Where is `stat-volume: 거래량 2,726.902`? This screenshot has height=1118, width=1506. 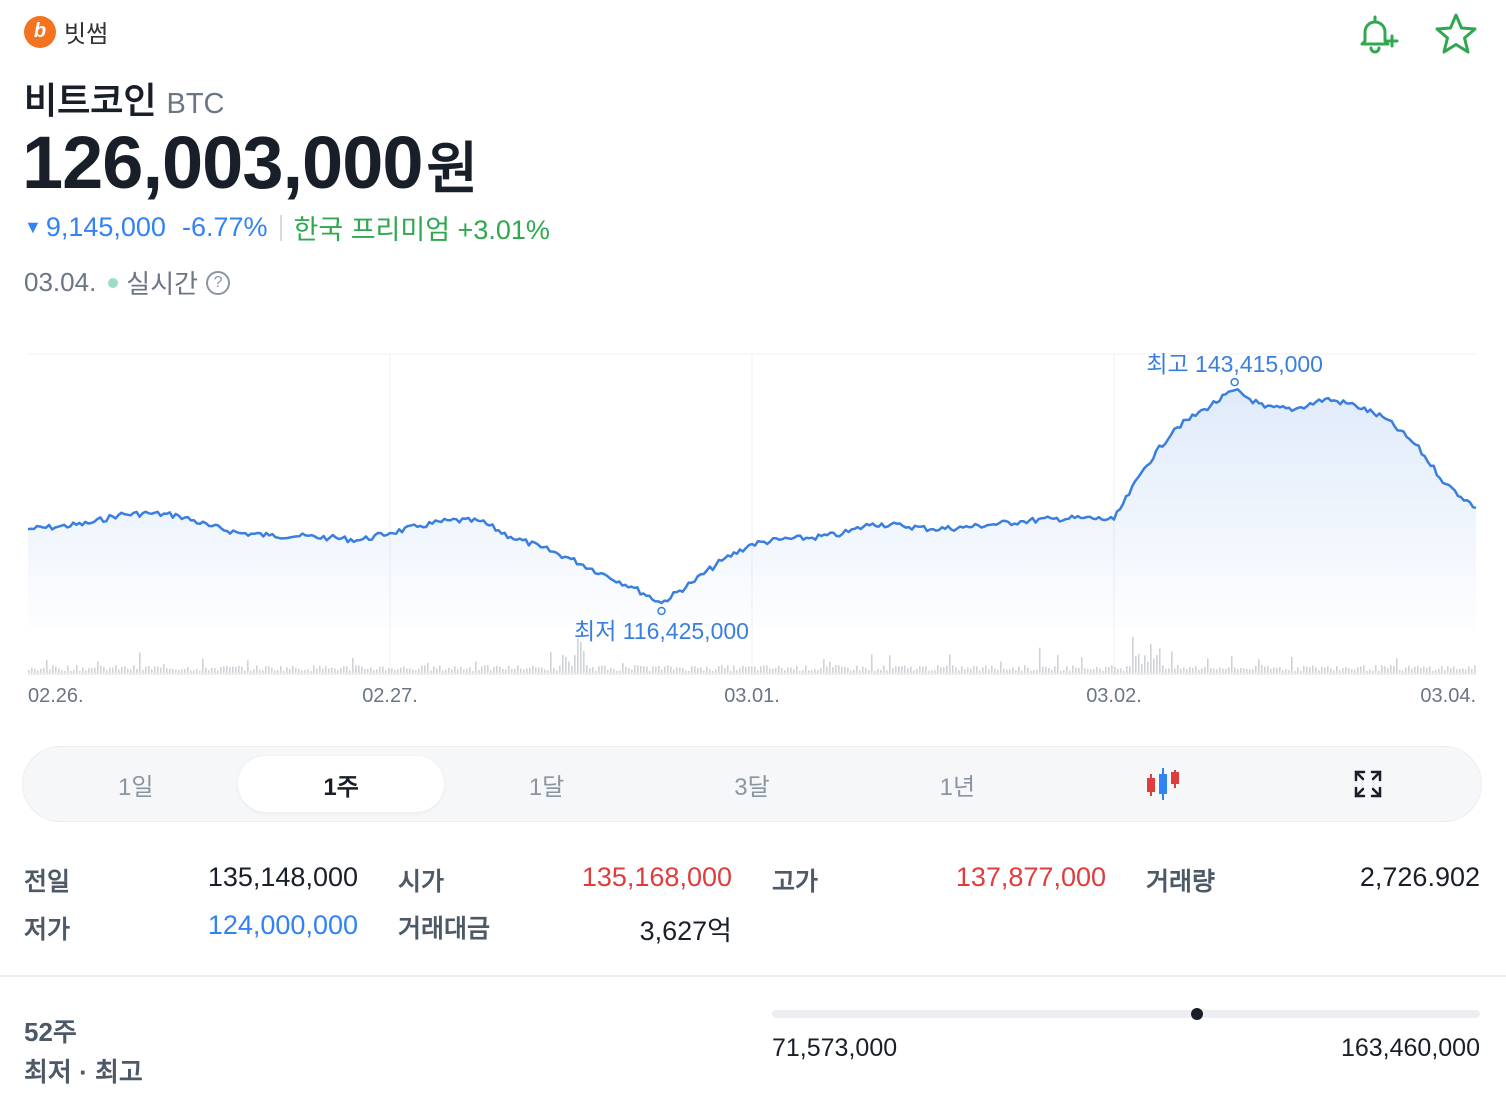 stat-volume: 거래량 2,726.902 is located at coordinates (1313, 880).